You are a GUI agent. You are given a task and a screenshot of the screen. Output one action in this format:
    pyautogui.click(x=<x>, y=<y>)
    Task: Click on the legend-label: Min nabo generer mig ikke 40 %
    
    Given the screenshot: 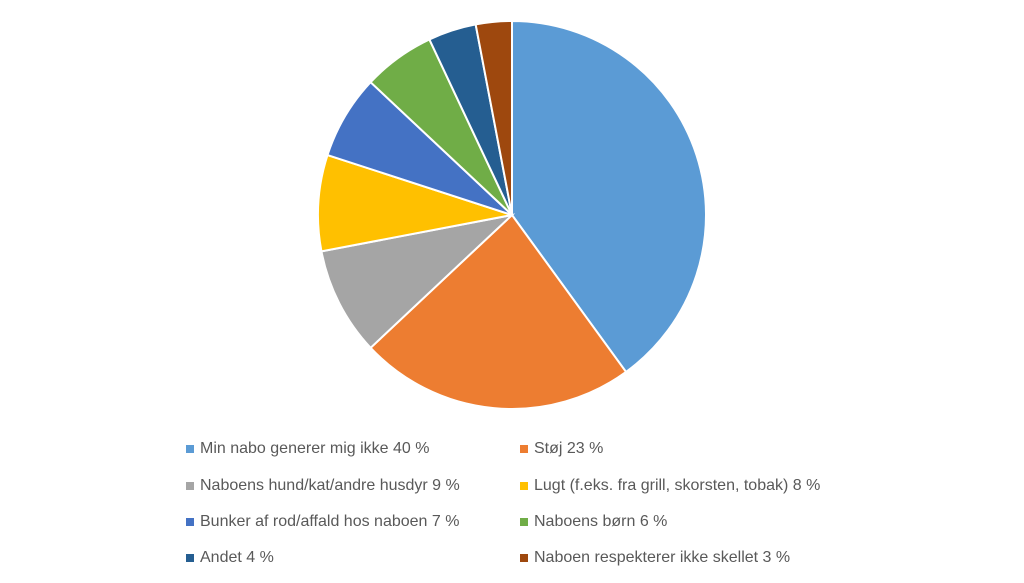 What is the action you would take?
    pyautogui.click(x=314, y=448)
    